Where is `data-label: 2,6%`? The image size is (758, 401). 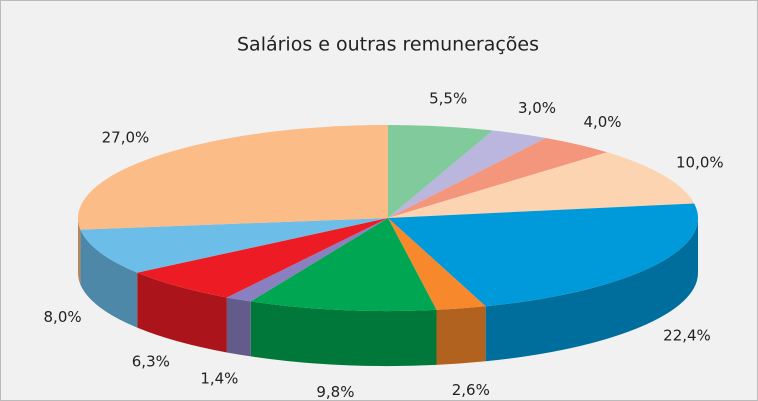 data-label: 2,6% is located at coordinates (471, 390).